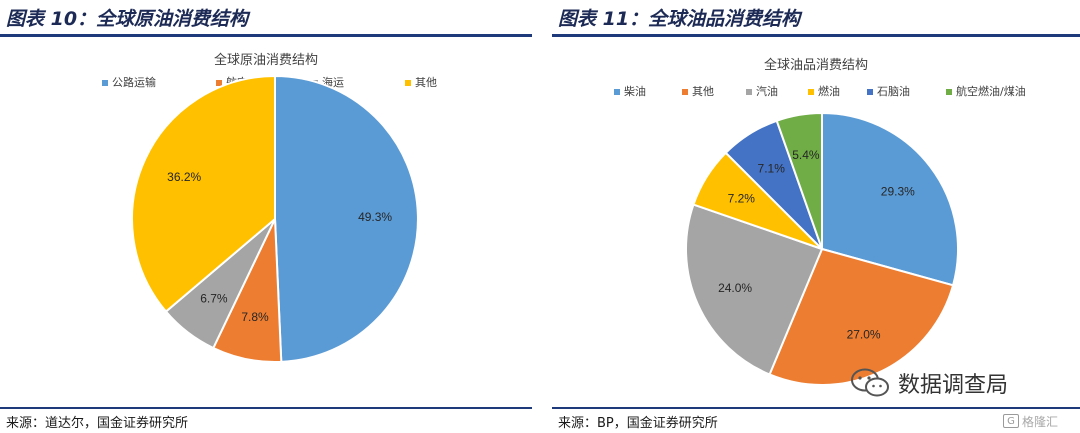  Describe the element at coordinates (953, 385) in the screenshot. I see `watermark-text: 数据调查局` at that location.